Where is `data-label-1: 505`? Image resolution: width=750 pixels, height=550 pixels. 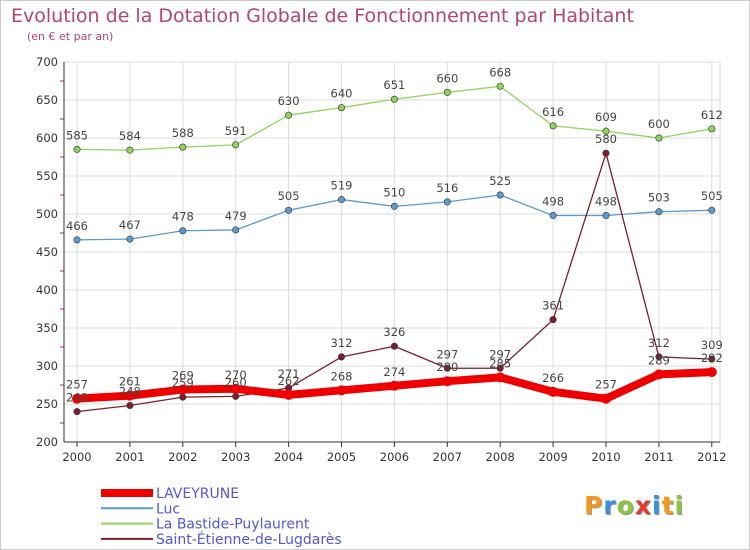
data-label-1: 505 is located at coordinates (712, 196).